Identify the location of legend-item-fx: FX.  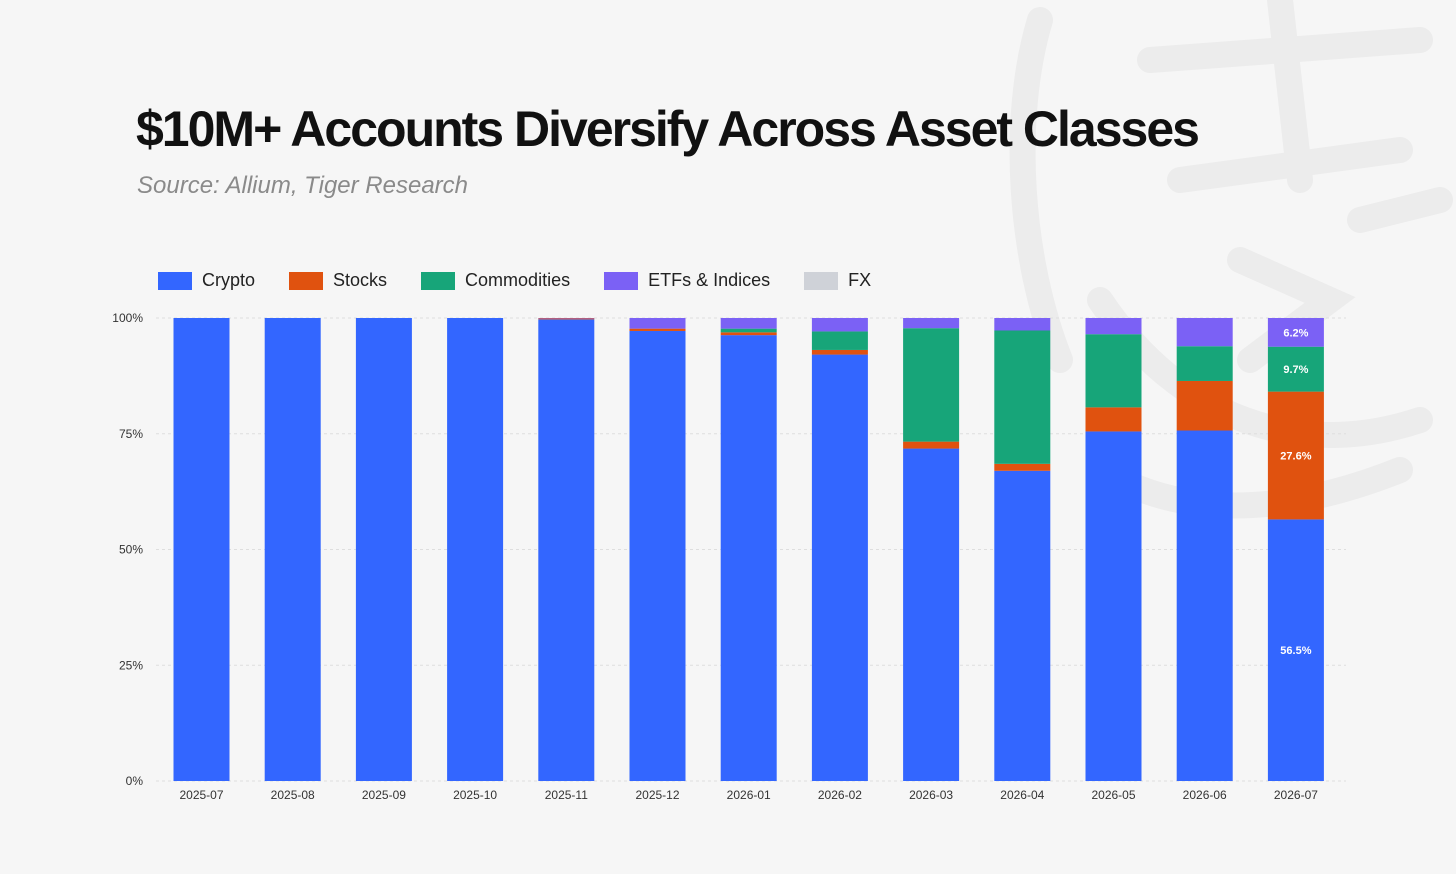
(837, 280).